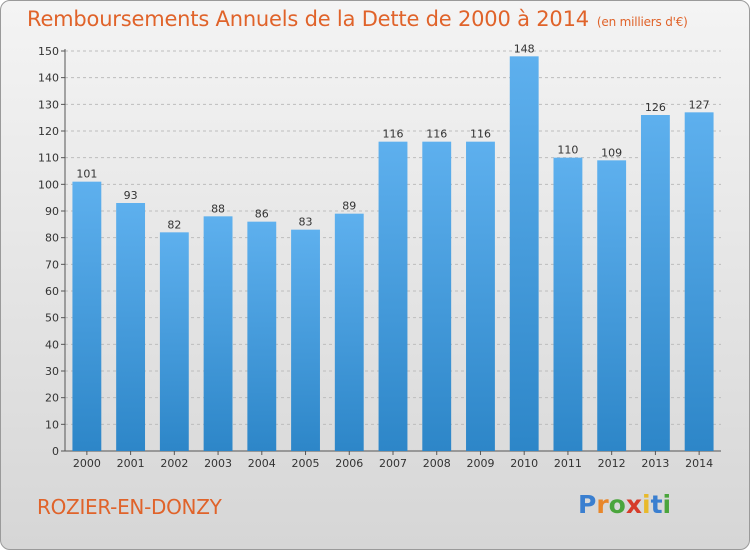 The width and height of the screenshot is (750, 550). Describe the element at coordinates (699, 281) in the screenshot. I see `bar-2014` at that location.